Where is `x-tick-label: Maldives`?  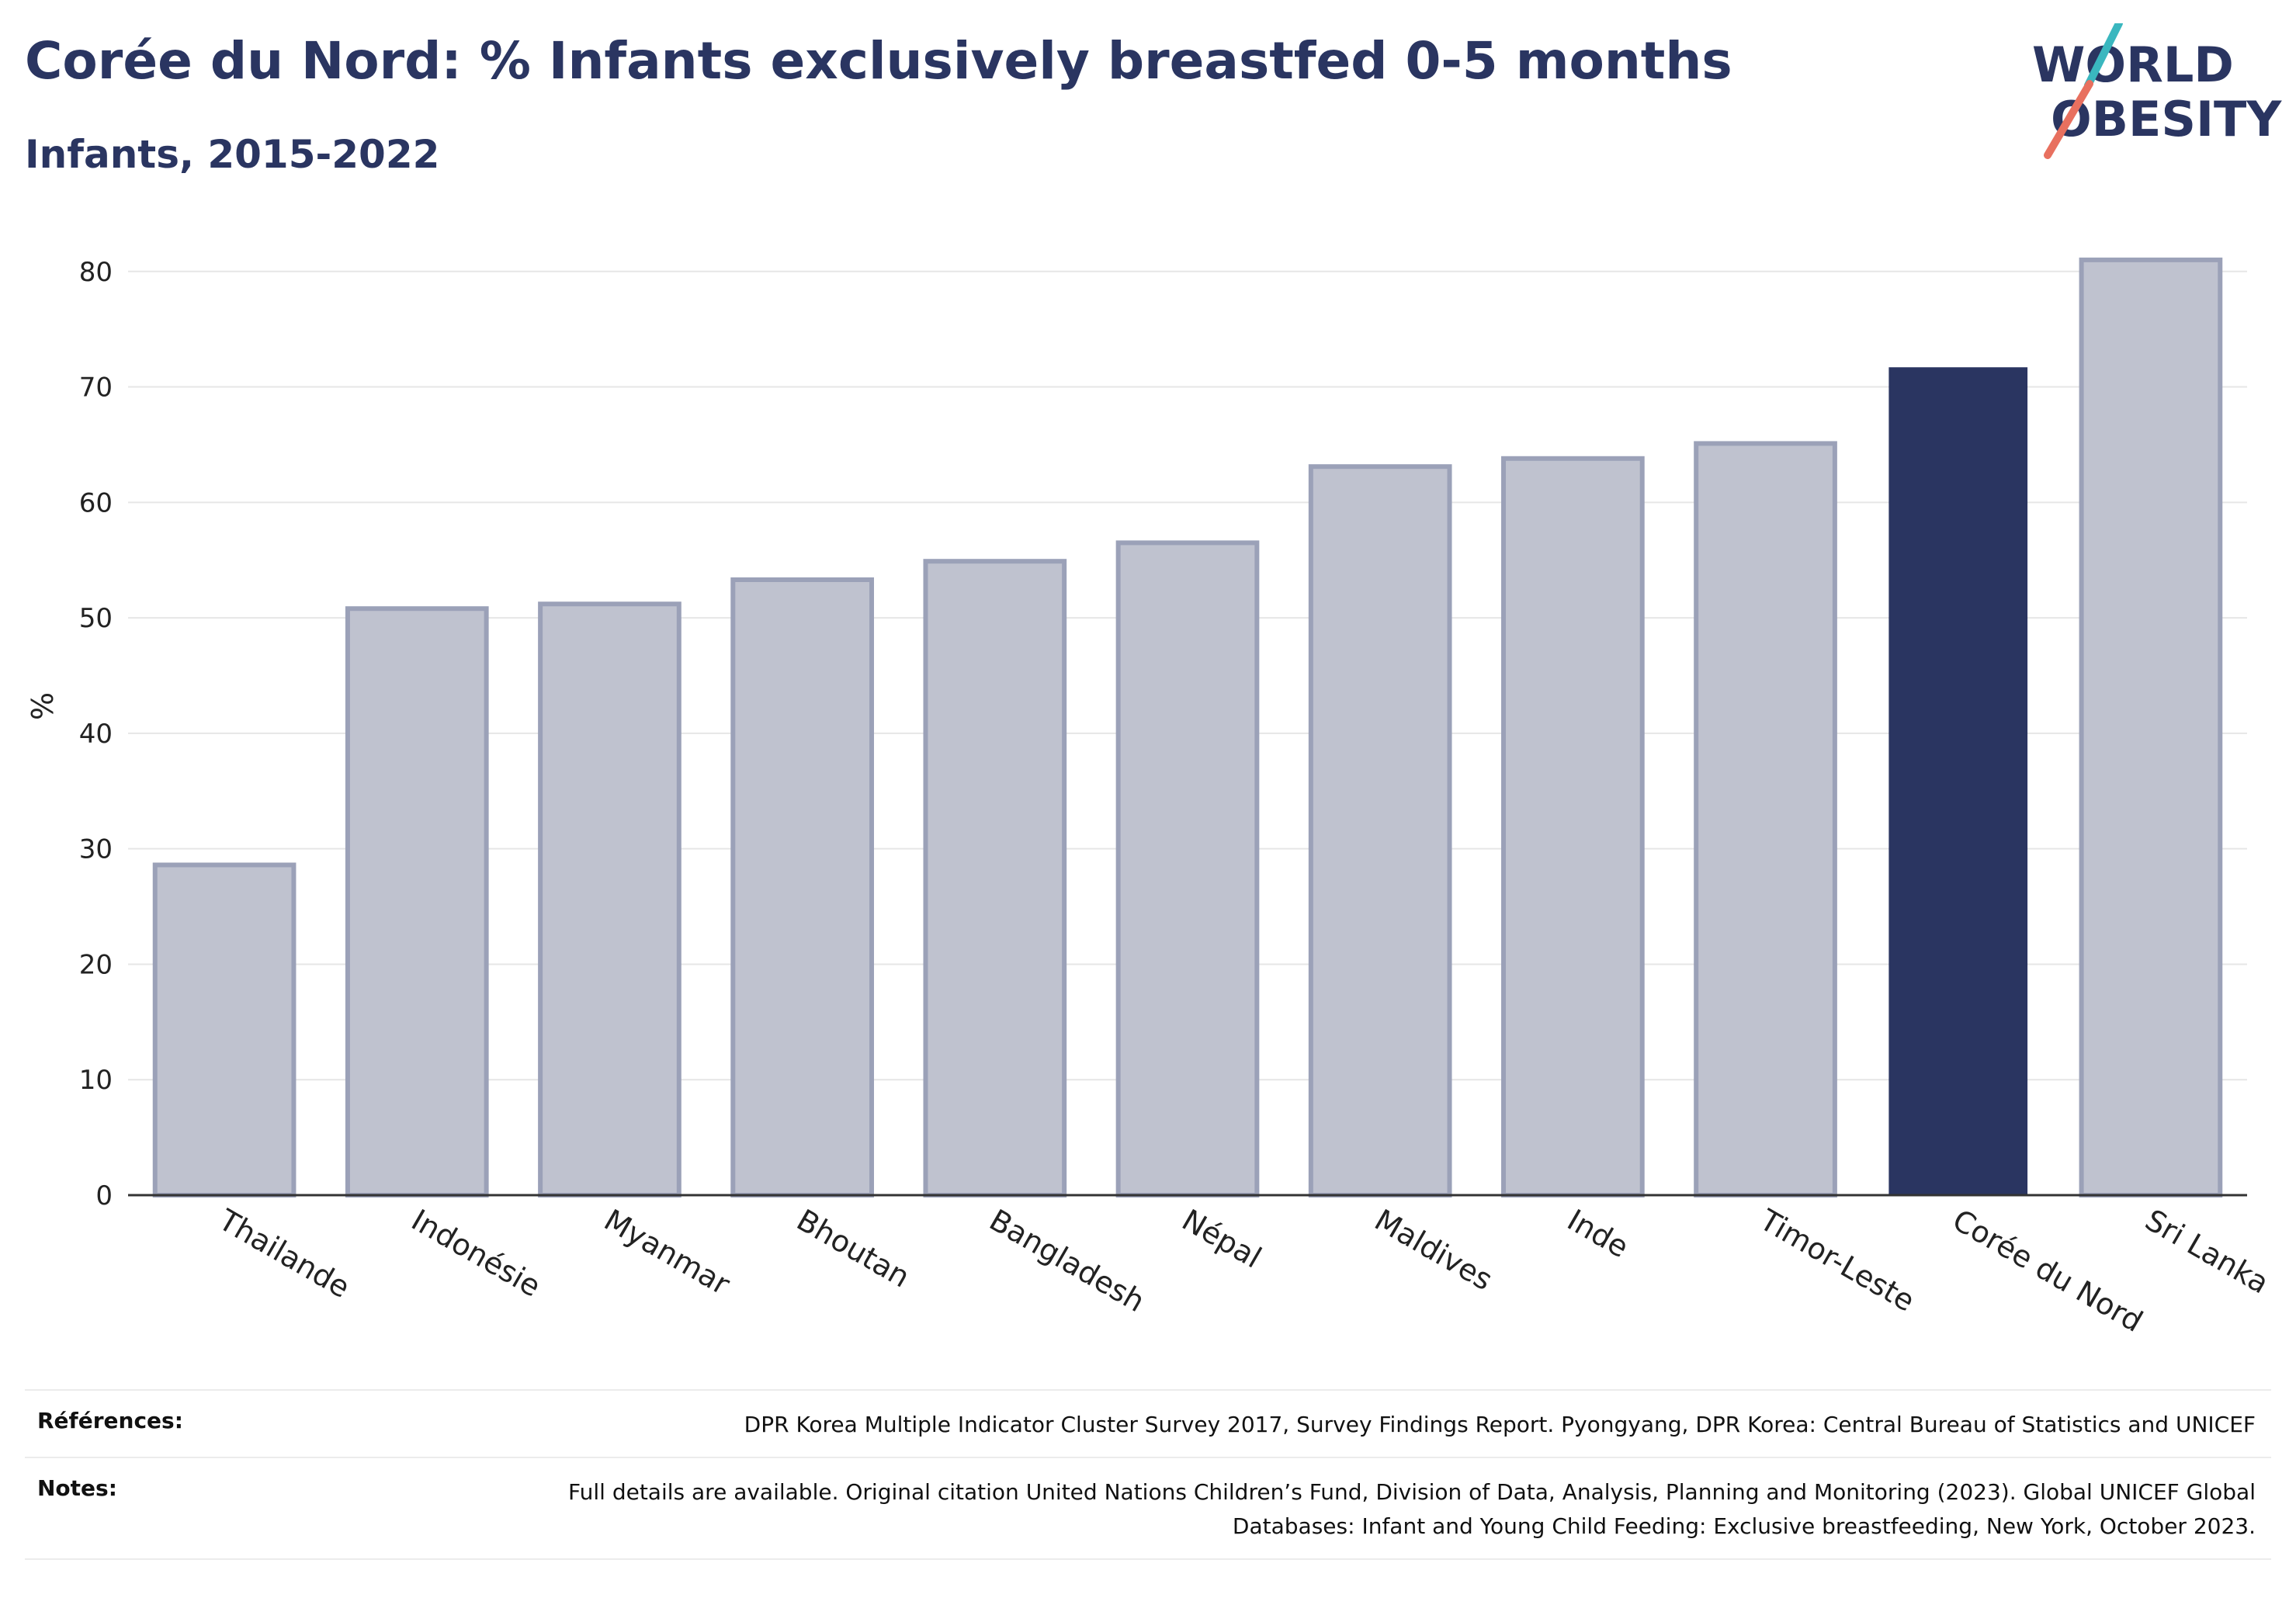
x-tick-label: Maldives is located at coordinates (1434, 1250).